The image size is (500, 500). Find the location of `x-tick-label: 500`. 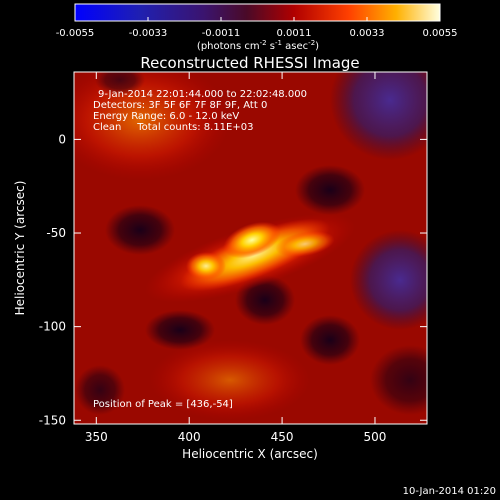

x-tick-label: 500 is located at coordinates (375, 437).